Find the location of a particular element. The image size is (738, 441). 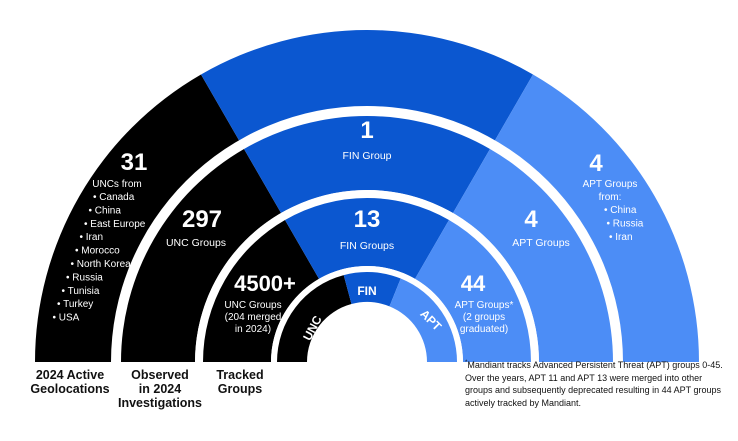

geo-unc-country-5: • North Korea is located at coordinates (101, 264).